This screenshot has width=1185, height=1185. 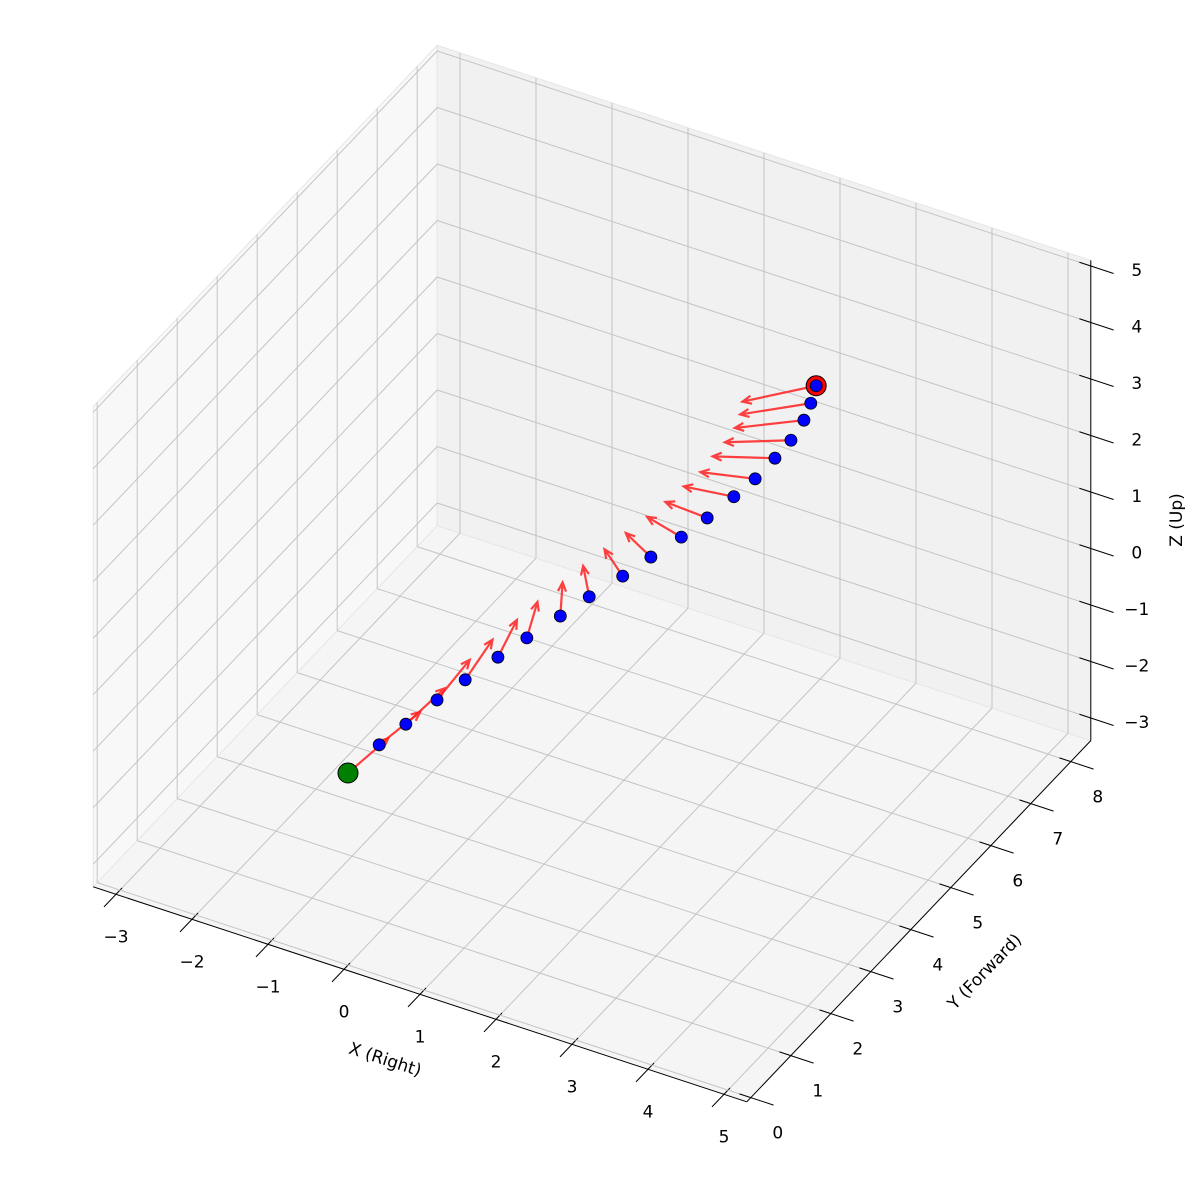 I want to click on x-axis-line, so click(x=420, y=994).